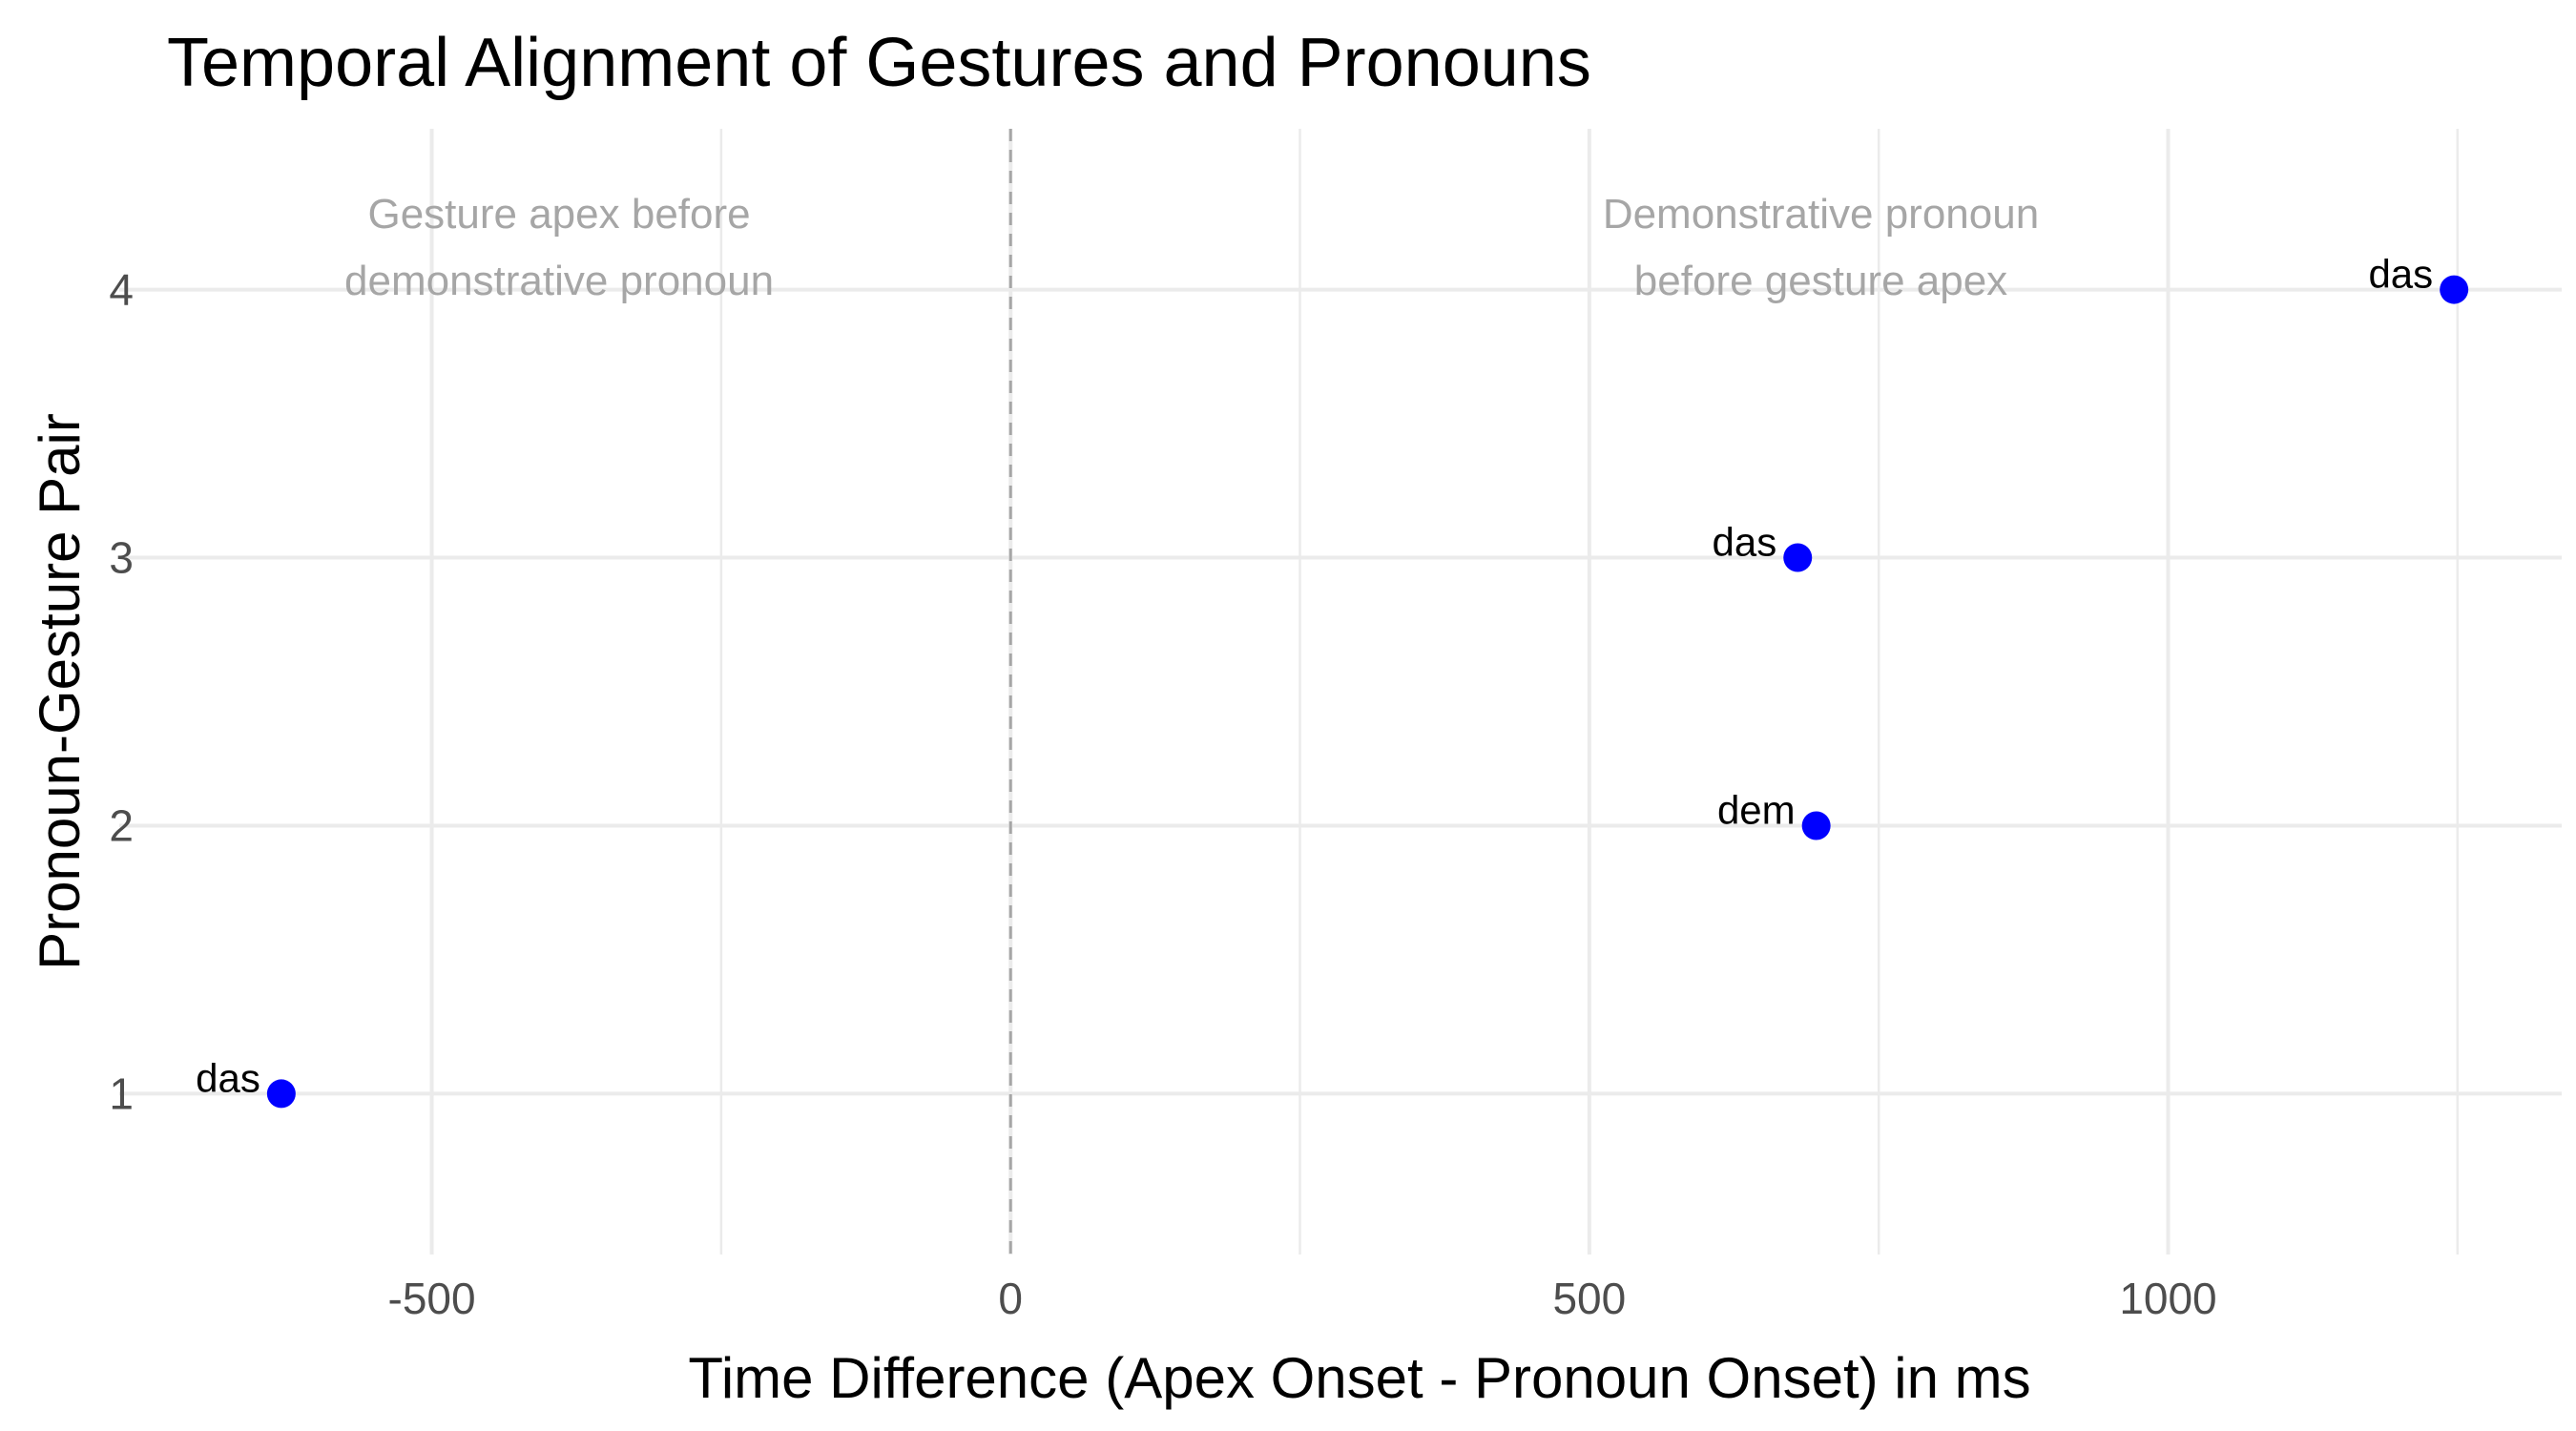 Image resolution: width=2576 pixels, height=1431 pixels. I want to click on y-tick-label: 1, so click(121, 1093).